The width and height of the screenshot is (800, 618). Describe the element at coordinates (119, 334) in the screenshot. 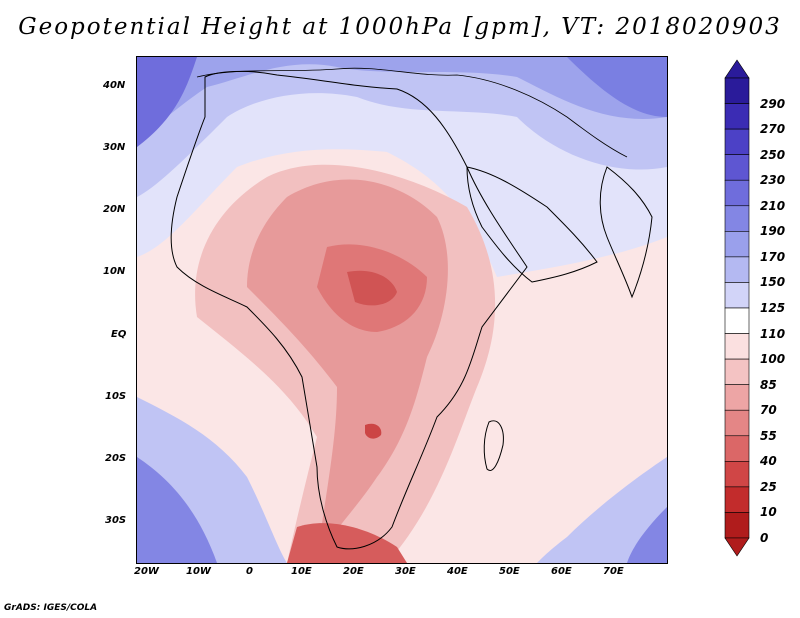

I see `y-tick-label: EQ` at that location.